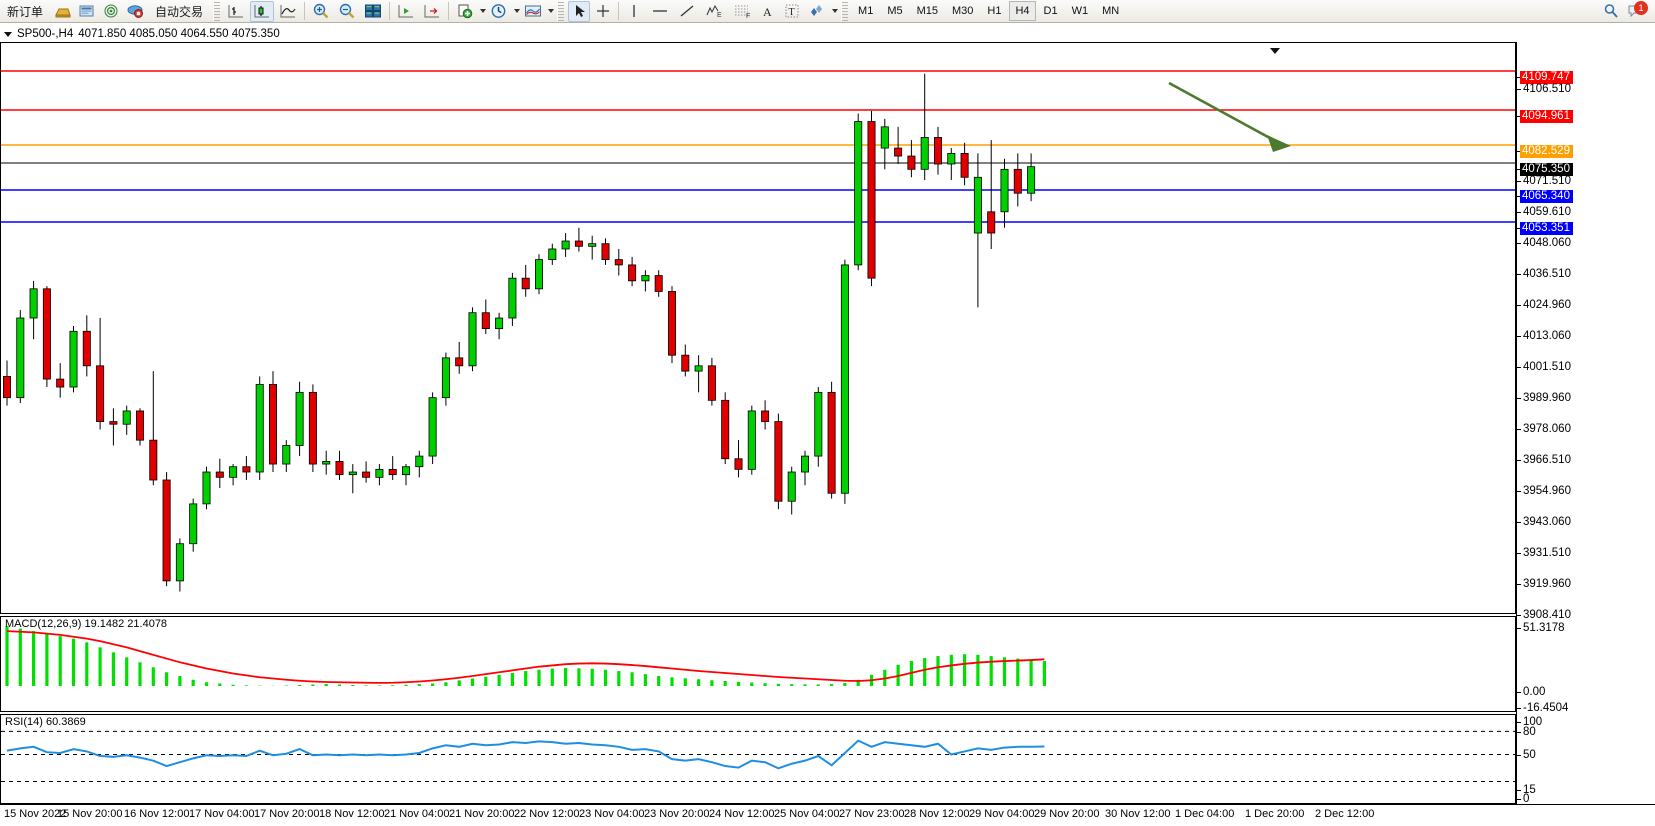 This screenshot has height=826, width=1655. I want to click on toolbar-grip, so click(217, 11).